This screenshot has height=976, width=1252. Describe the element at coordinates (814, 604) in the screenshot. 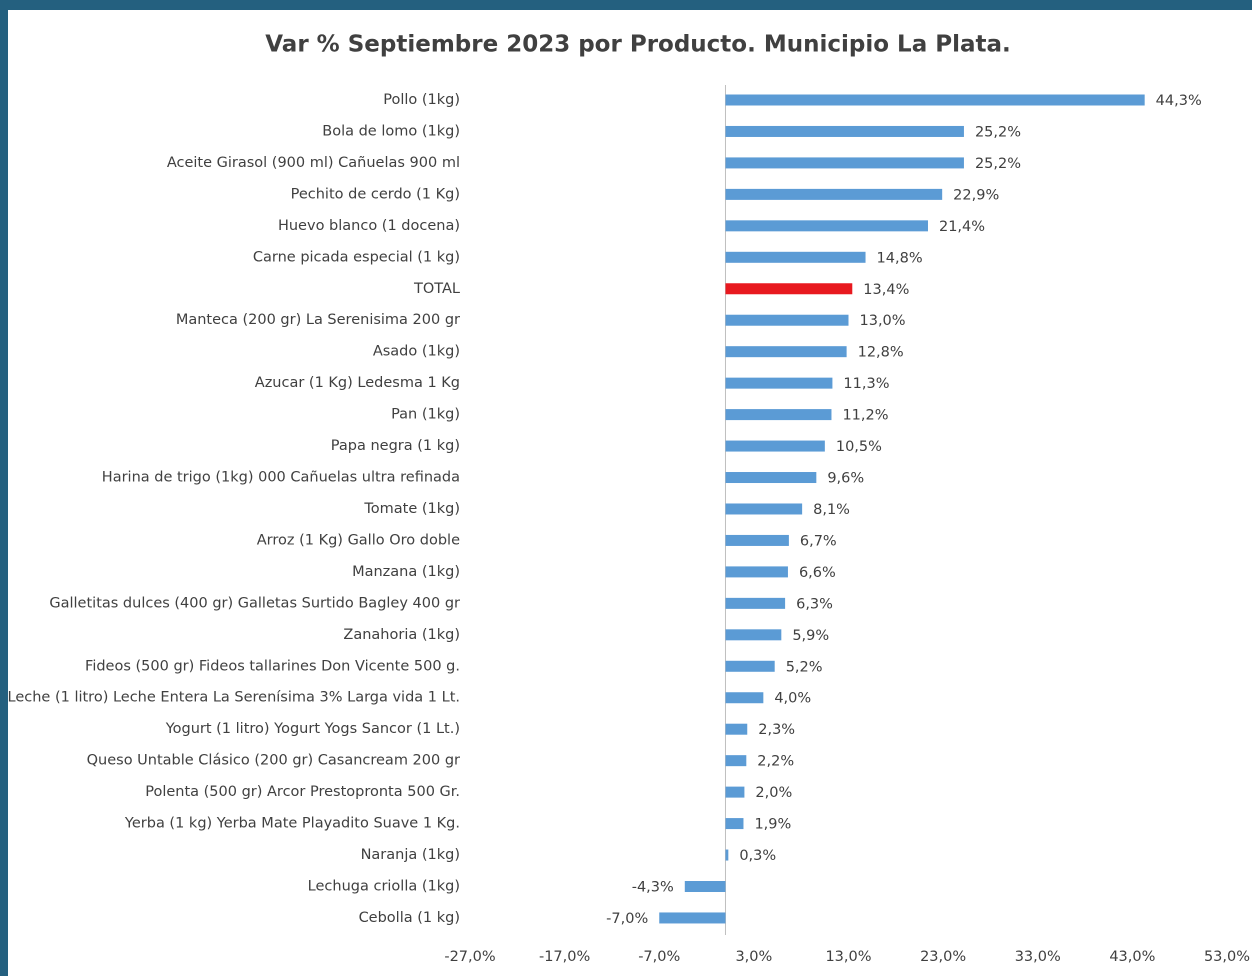

I see `value-label: 6,3%` at that location.